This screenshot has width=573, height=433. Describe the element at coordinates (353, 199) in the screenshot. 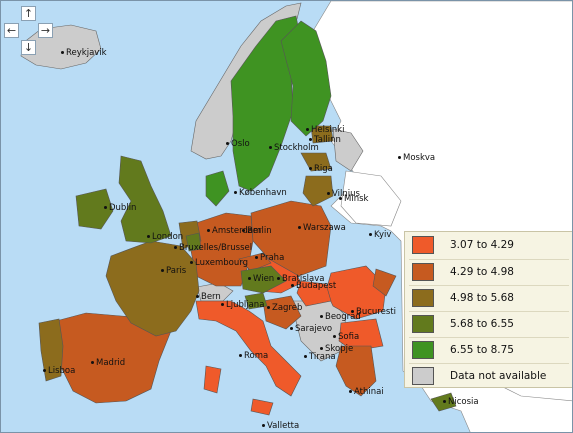

I see `city-minsk: Minsk` at that location.